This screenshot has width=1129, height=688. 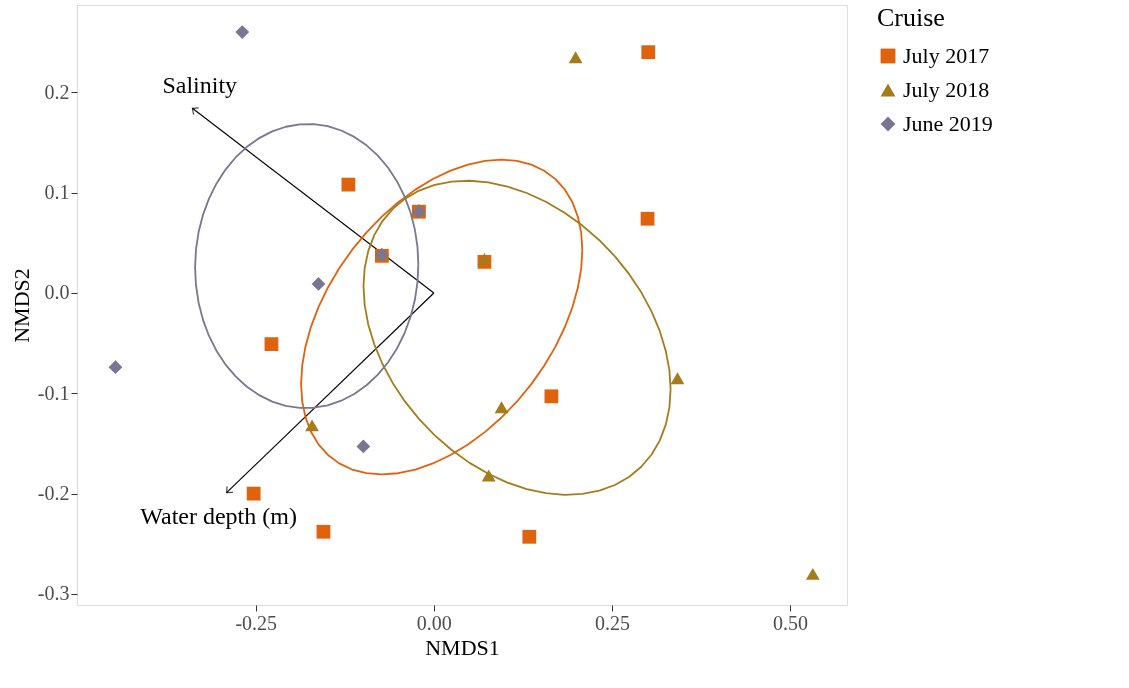 What do you see at coordinates (911, 17) in the screenshot?
I see `legend-title: Cruise` at bounding box center [911, 17].